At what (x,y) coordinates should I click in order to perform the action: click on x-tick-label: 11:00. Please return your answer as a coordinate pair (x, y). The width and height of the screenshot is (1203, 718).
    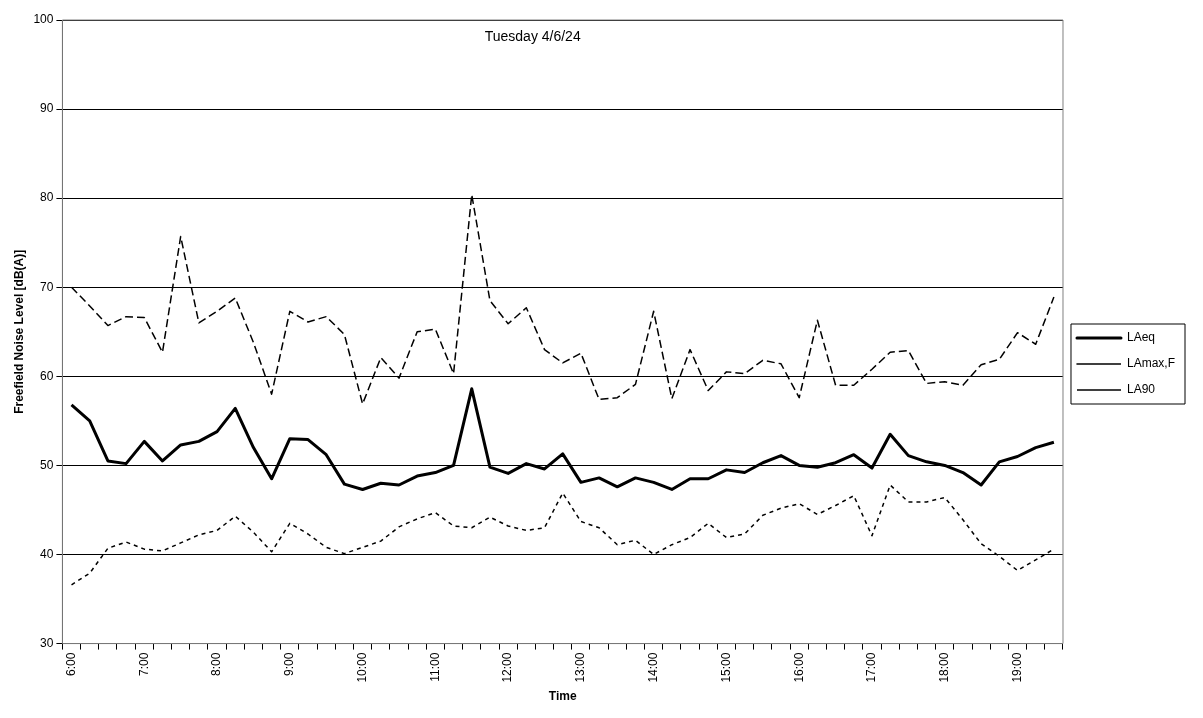
    Looking at the image, I should click on (434, 667).